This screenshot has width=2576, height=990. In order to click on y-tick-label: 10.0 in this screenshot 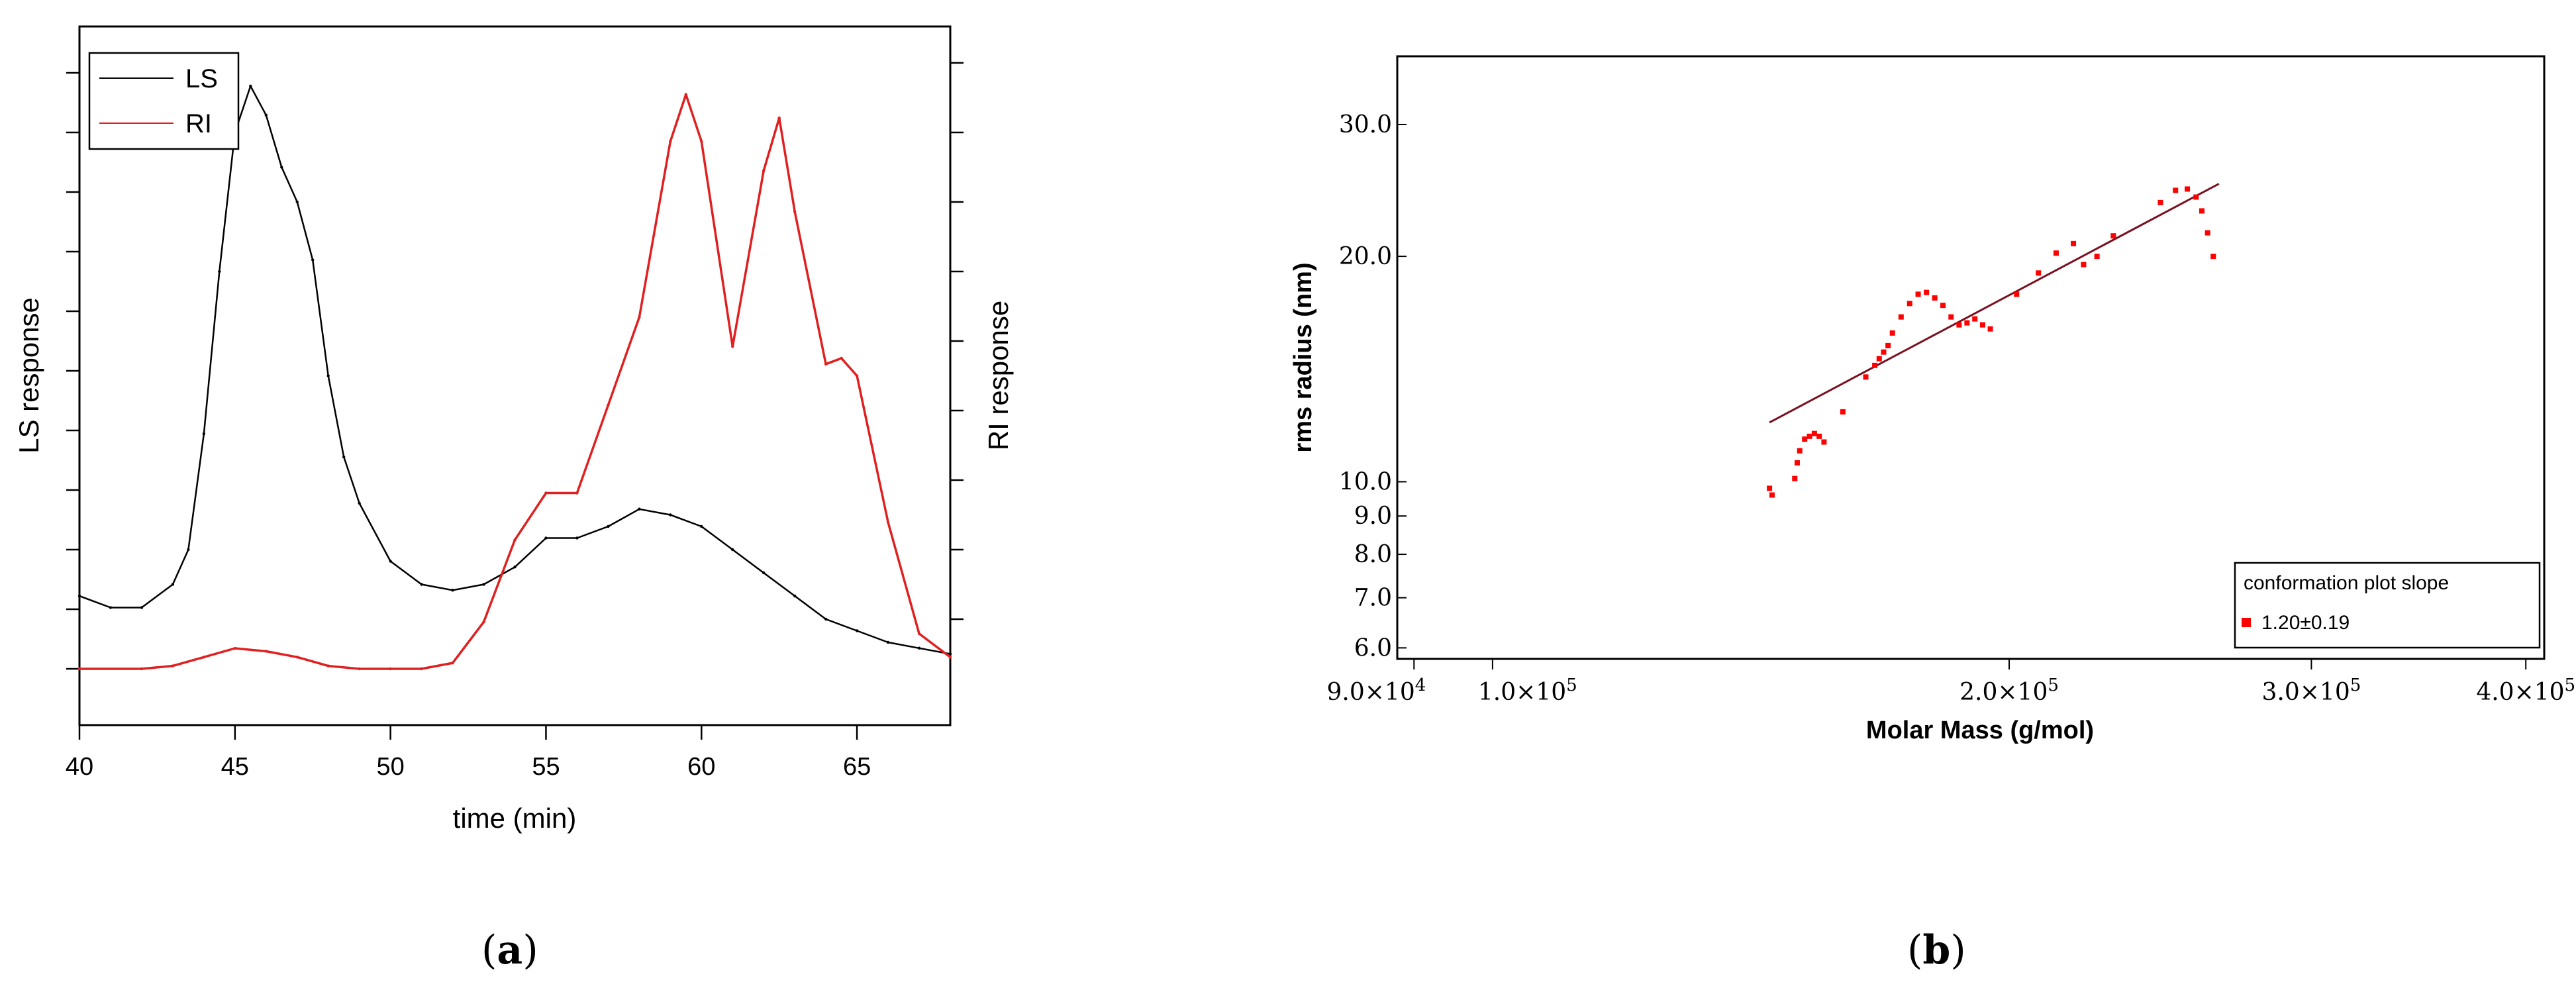, I will do `click(1365, 481)`.